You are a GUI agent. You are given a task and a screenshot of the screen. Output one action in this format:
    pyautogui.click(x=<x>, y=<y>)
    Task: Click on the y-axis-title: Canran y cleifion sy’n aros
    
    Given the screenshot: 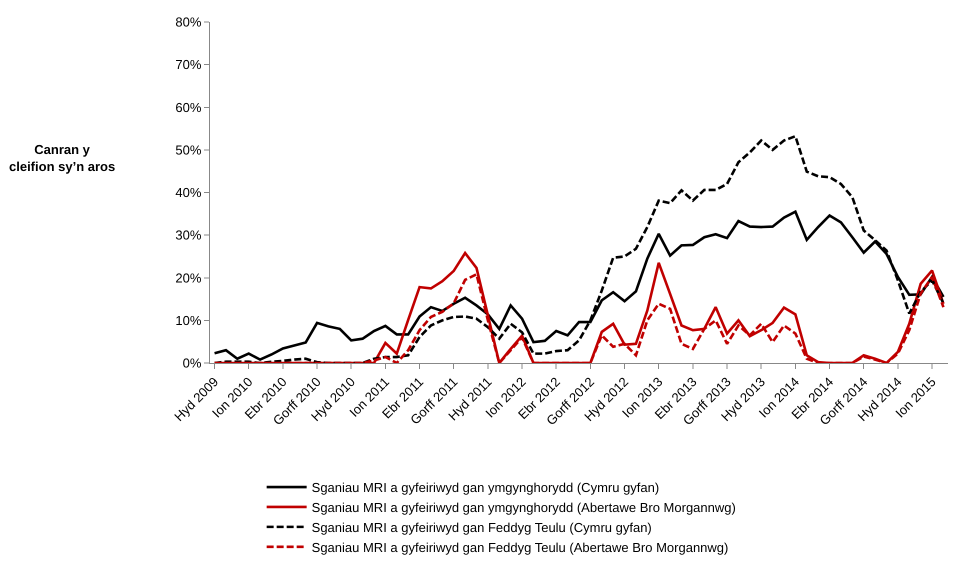 What is the action you would take?
    pyautogui.click(x=62, y=158)
    